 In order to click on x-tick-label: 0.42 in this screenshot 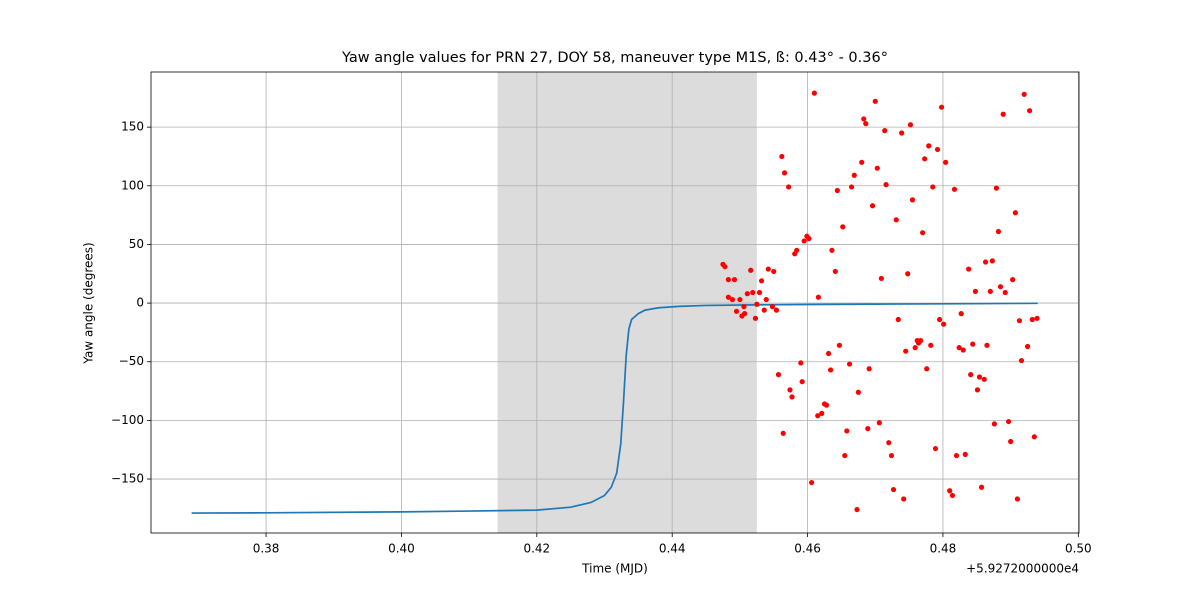, I will do `click(536, 549)`.